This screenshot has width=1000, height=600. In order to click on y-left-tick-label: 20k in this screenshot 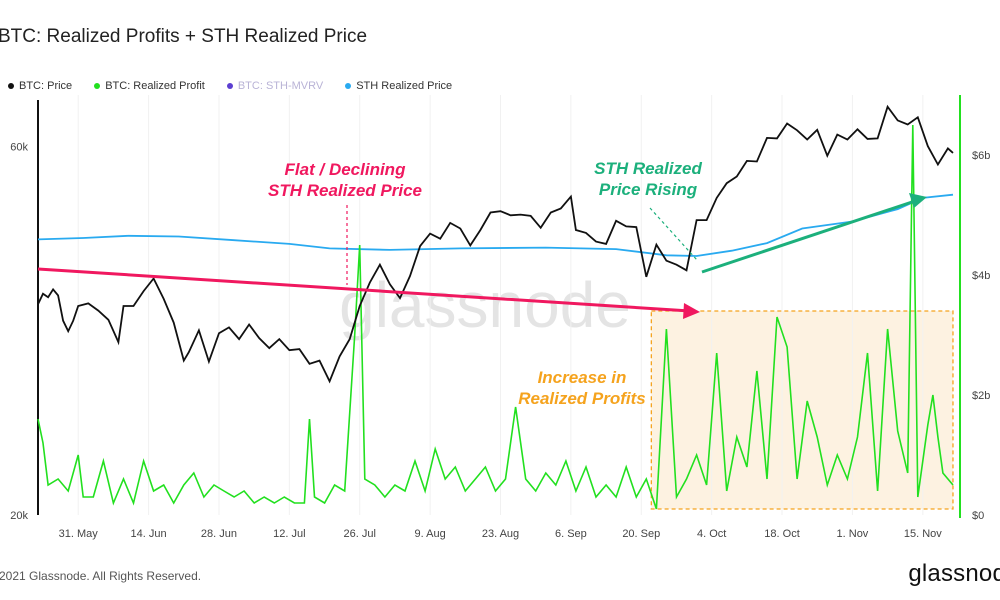, I will do `click(19, 516)`.